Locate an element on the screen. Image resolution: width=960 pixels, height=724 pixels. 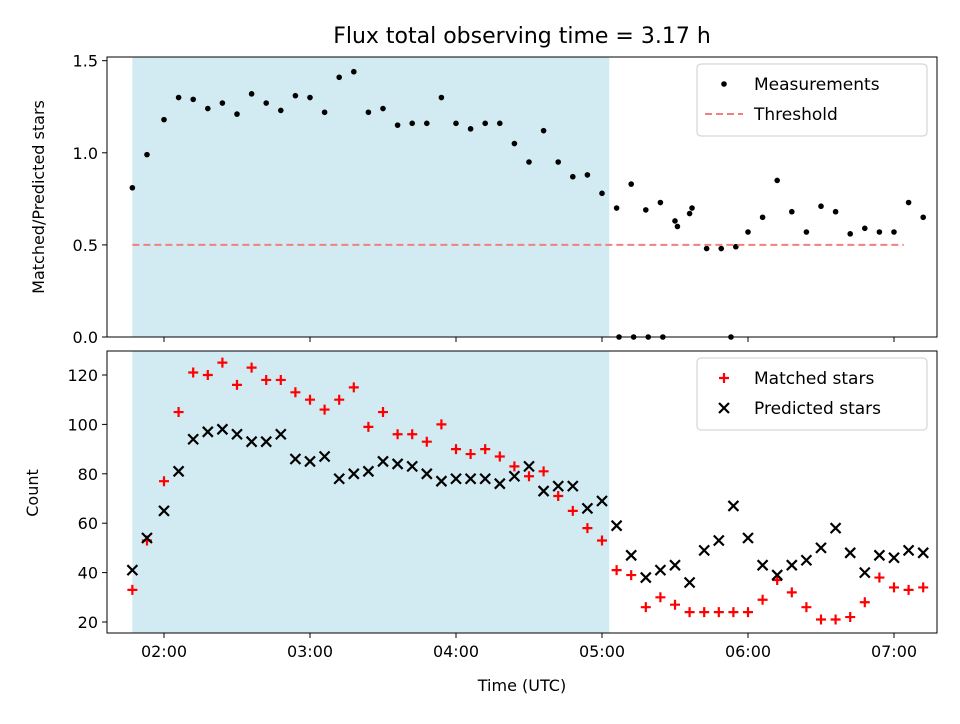
x-axis-label: Time (UTC) is located at coordinates (521, 685).